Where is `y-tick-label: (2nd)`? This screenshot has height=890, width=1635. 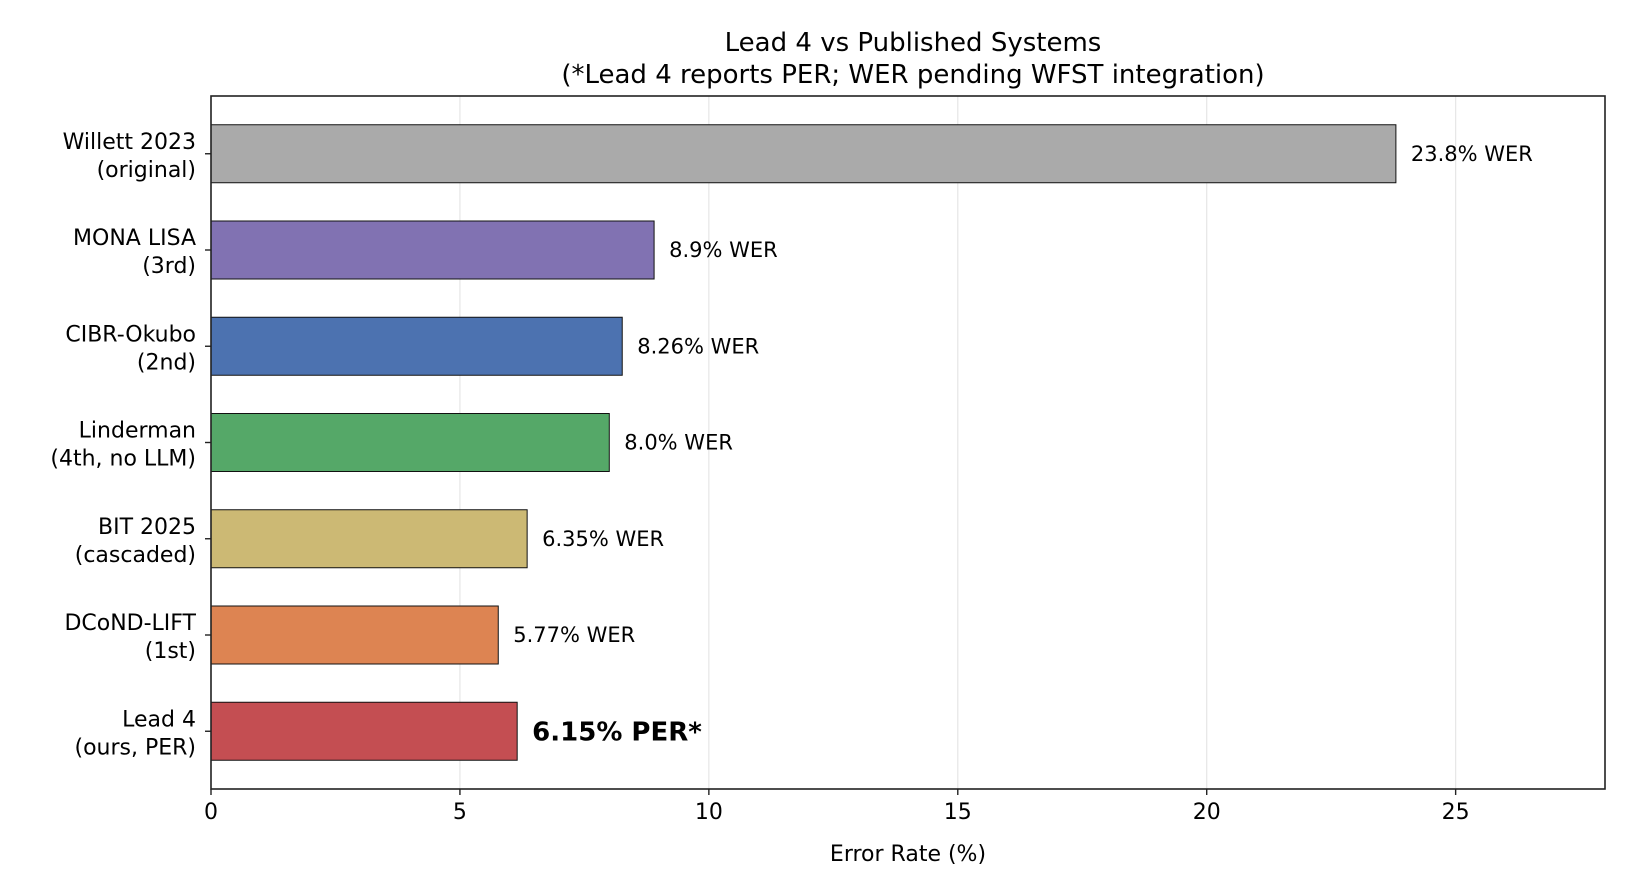 y-tick-label: (2nd) is located at coordinates (166, 362).